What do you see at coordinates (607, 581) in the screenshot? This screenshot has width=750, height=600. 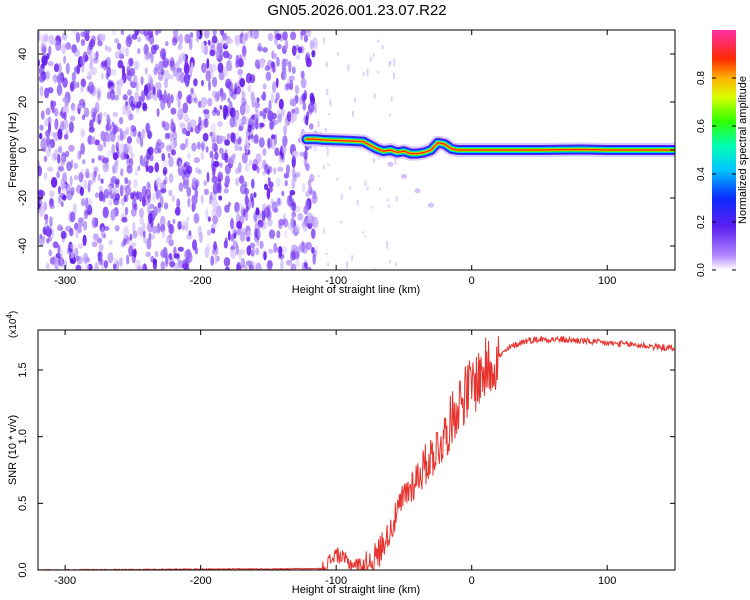 I see `snr-xtick-label: 100` at bounding box center [607, 581].